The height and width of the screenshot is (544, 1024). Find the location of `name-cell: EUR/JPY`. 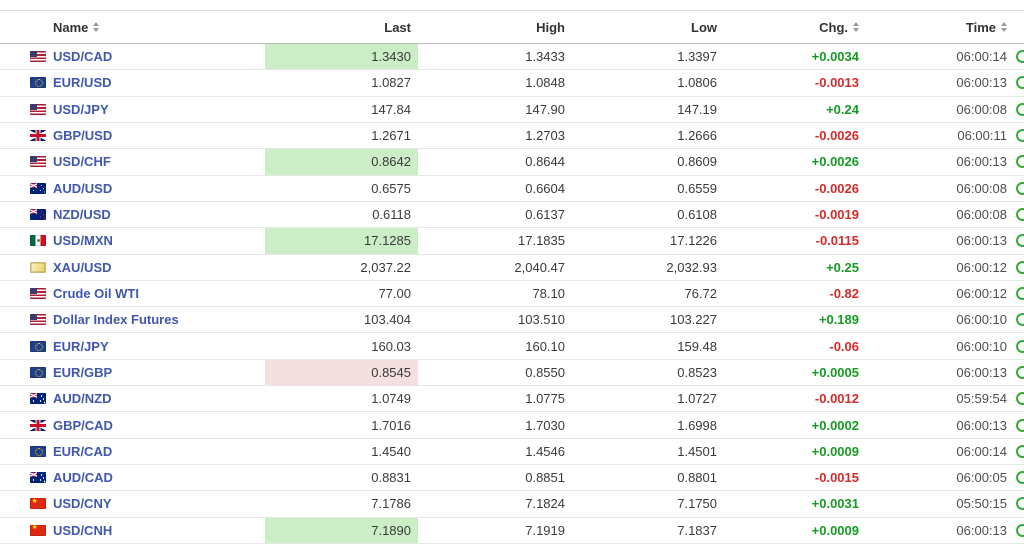

name-cell: EUR/JPY is located at coordinates (132, 345).